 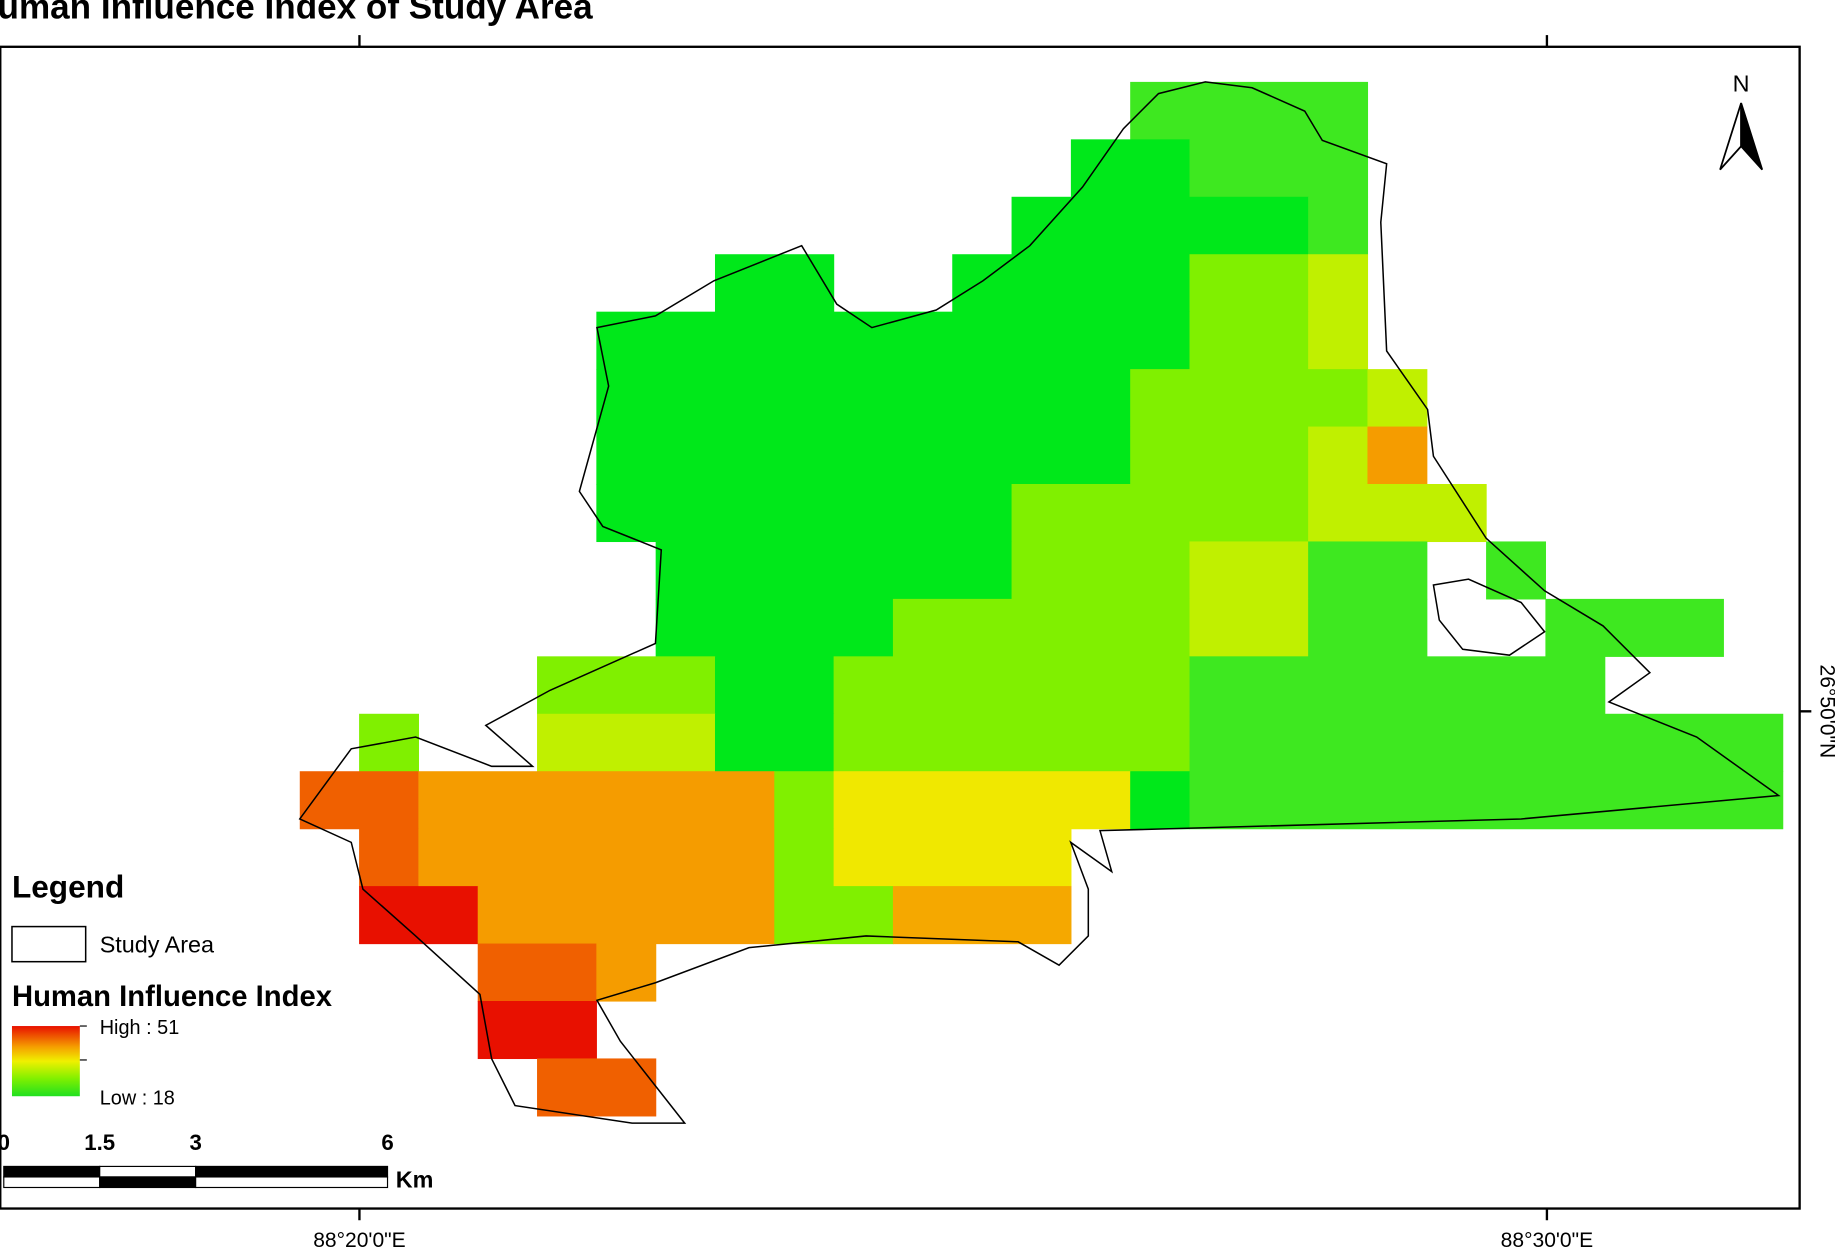 I want to click on scale-bar: Km 0 1.5 3 6, so click(x=216, y=1161).